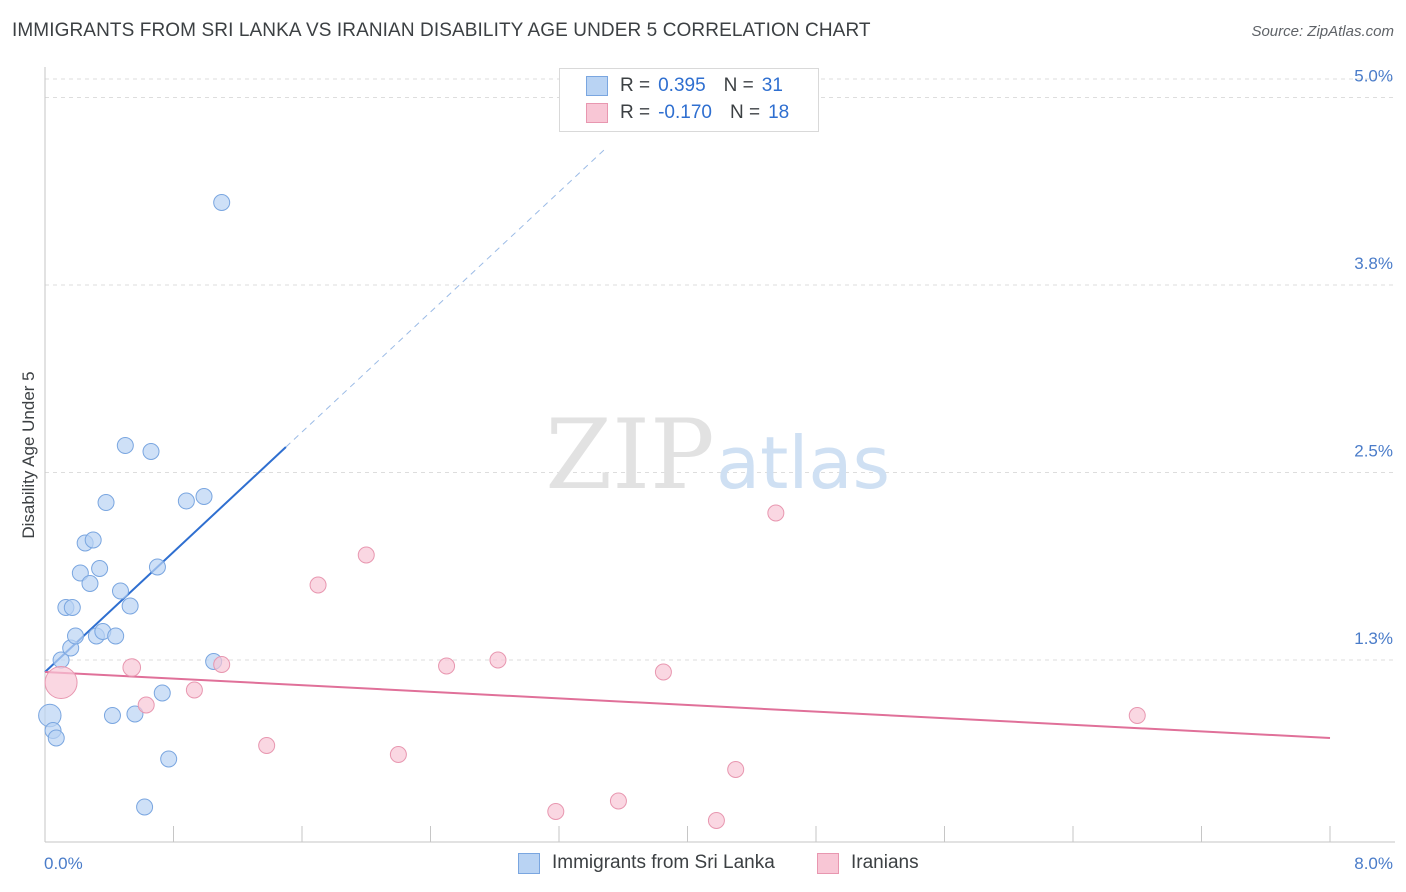  I want to click on legend-label-sri-lanka: Immigrants from Sri Lanka, so click(663, 862).